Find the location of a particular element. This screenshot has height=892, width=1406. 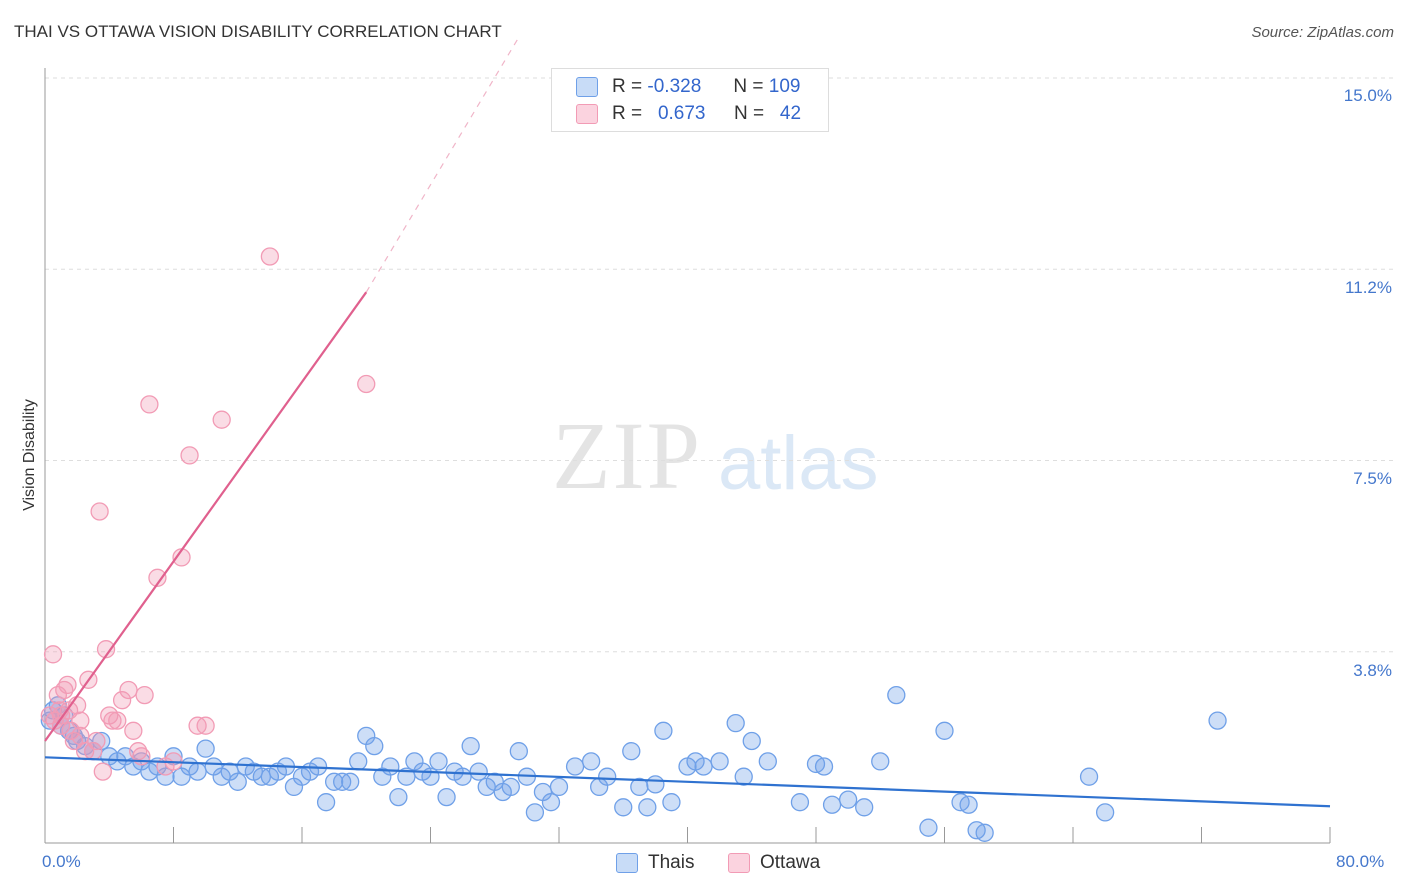

y-tick-label: 15.0% is located at coordinates (1367, 95).